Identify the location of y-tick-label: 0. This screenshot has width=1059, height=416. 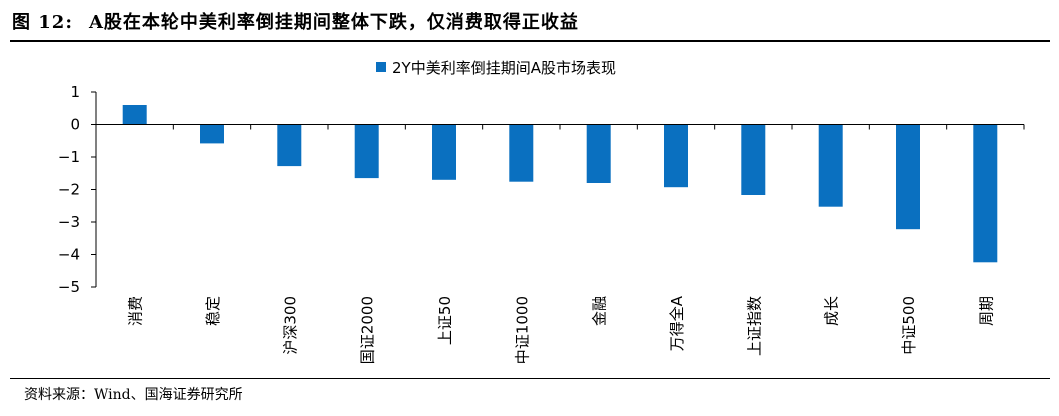
(75, 125).